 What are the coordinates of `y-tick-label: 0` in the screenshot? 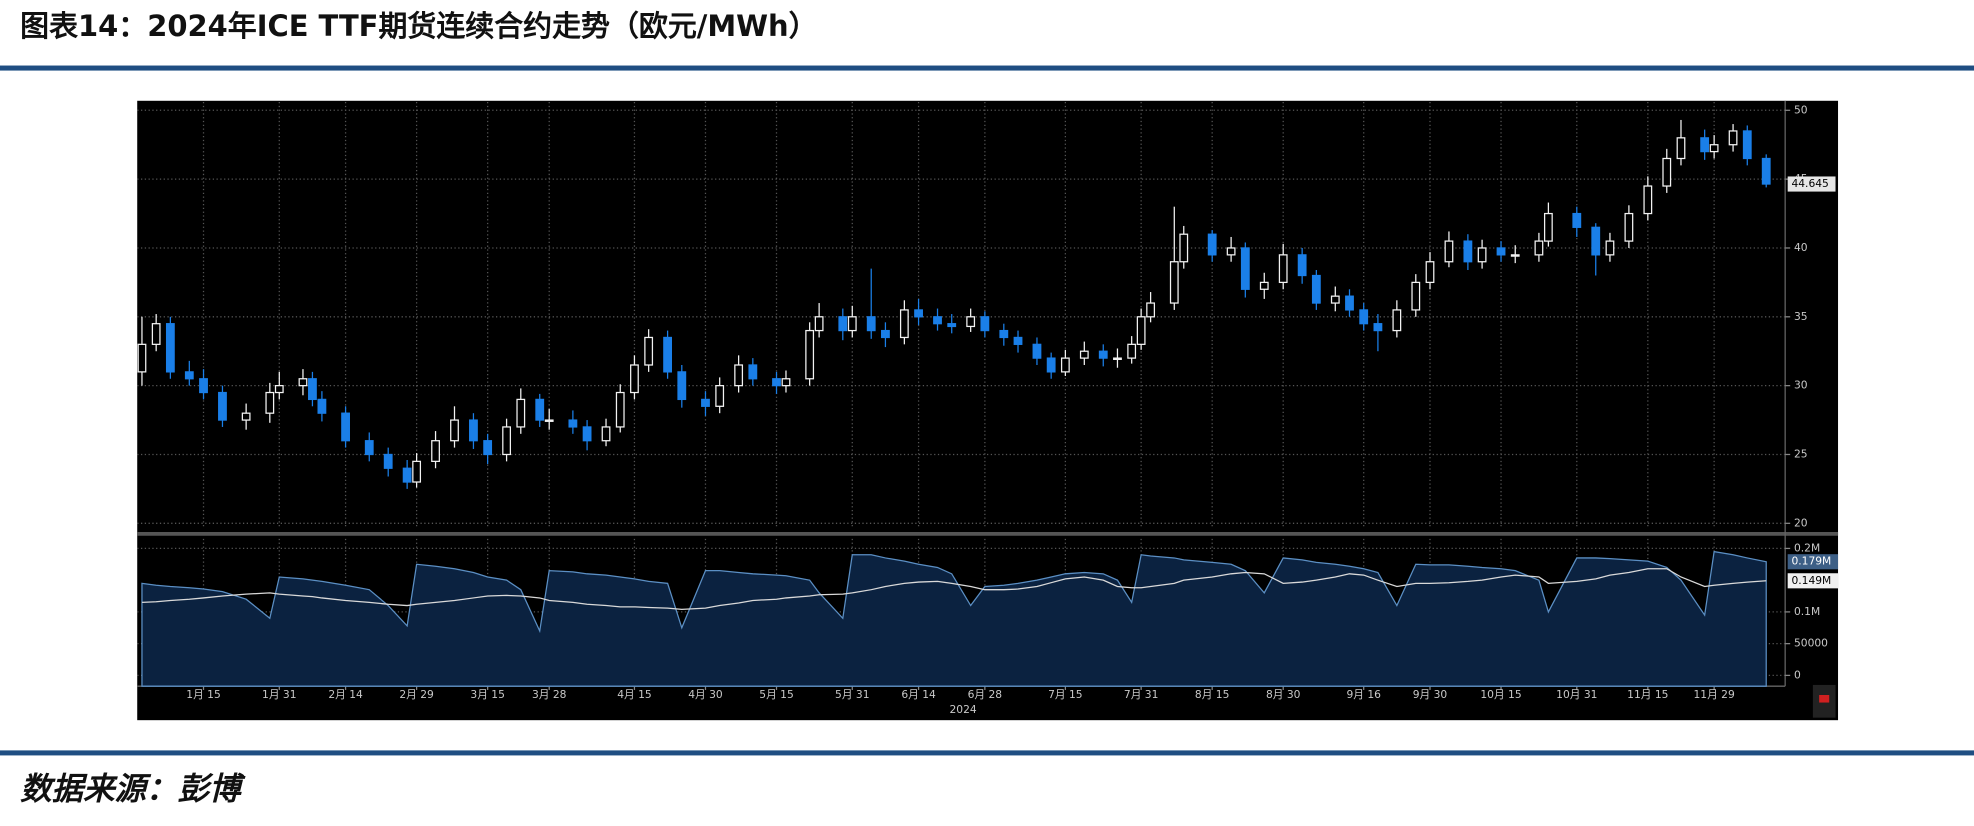 It's located at (1797, 674).